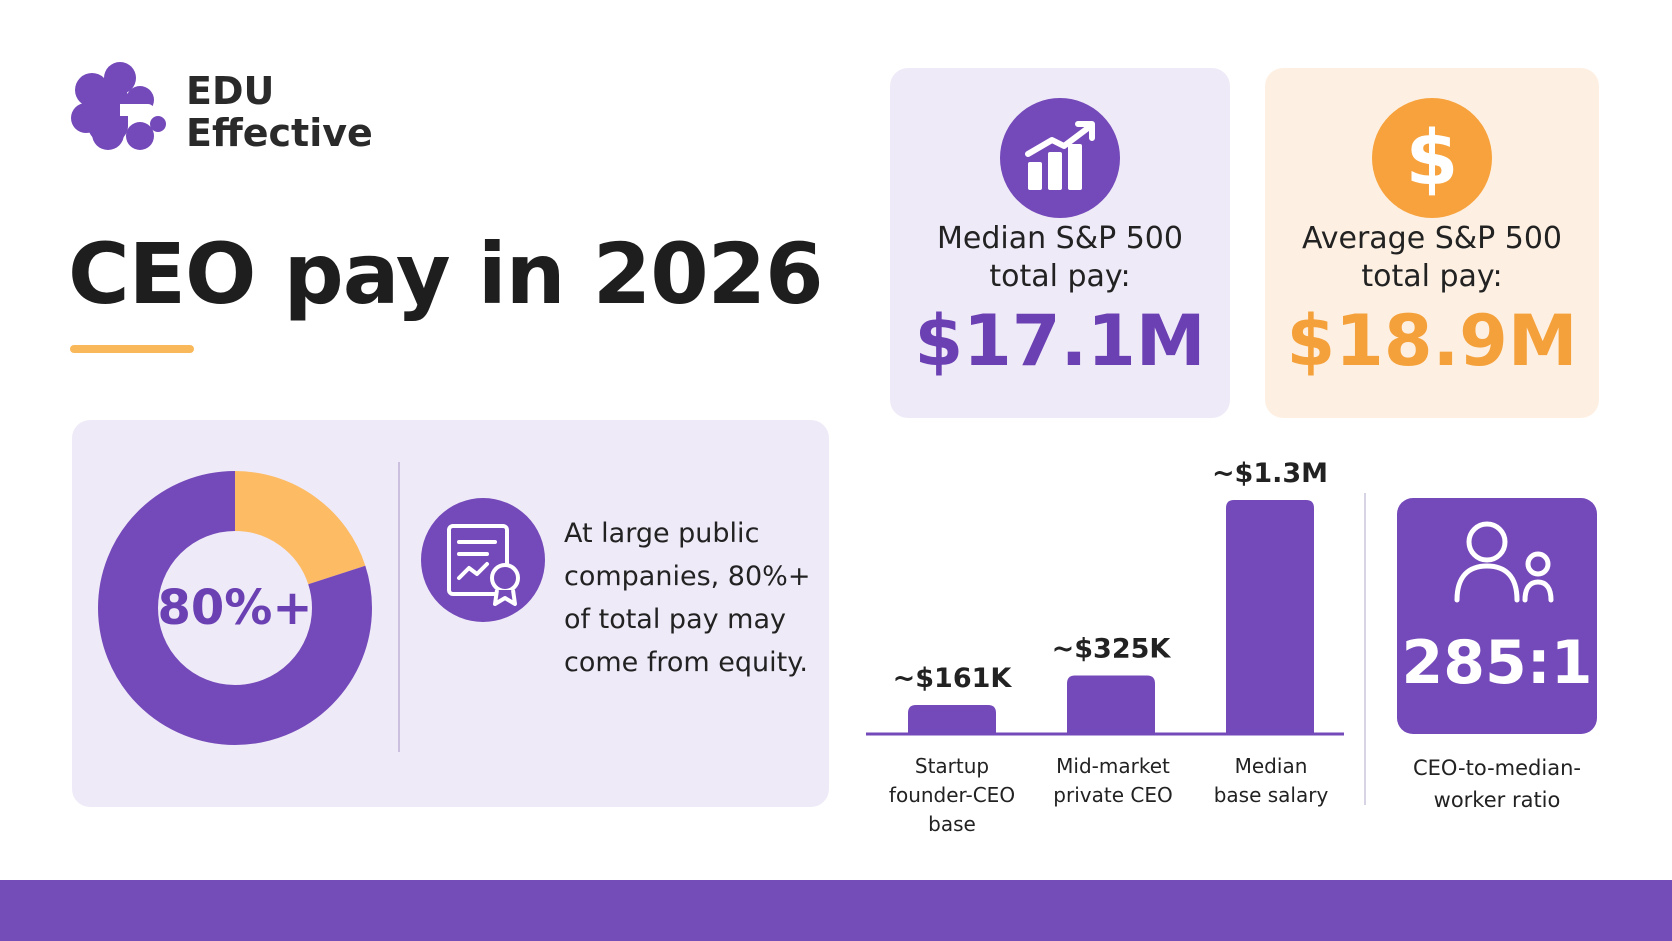  Describe the element at coordinates (132, 349) in the screenshot. I see `title-underline` at that location.